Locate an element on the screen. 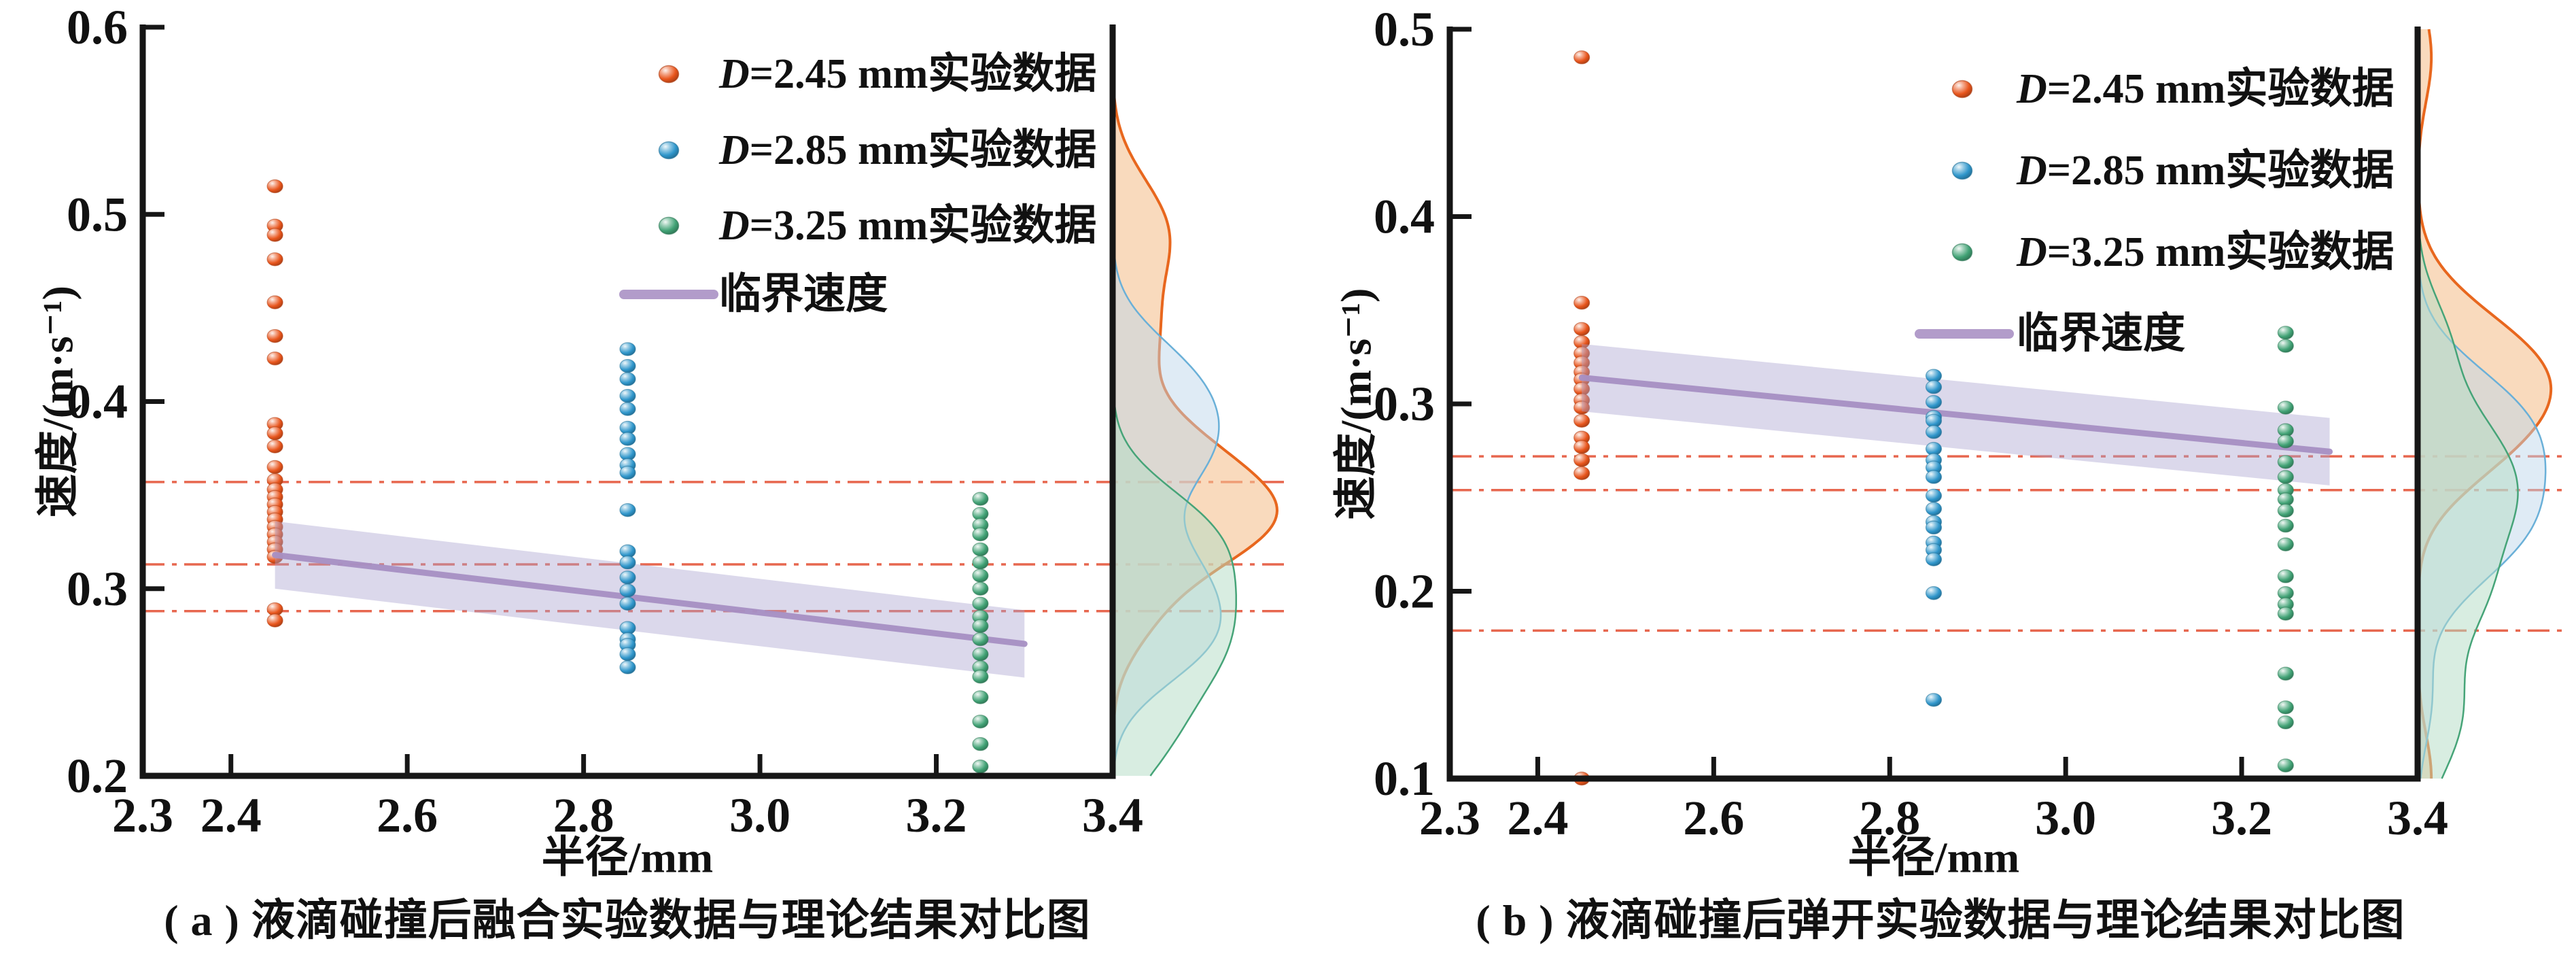  x-tick-label: 2.8 is located at coordinates (1889, 818).